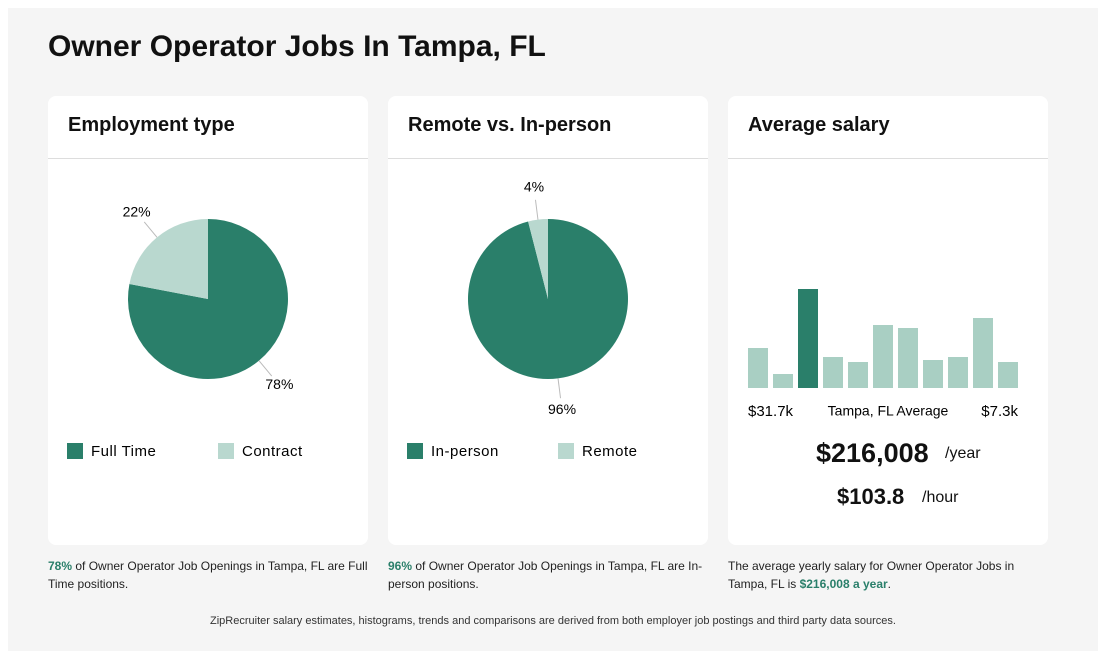  Describe the element at coordinates (60, 566) in the screenshot. I see `caption-text: 78%` at that location.